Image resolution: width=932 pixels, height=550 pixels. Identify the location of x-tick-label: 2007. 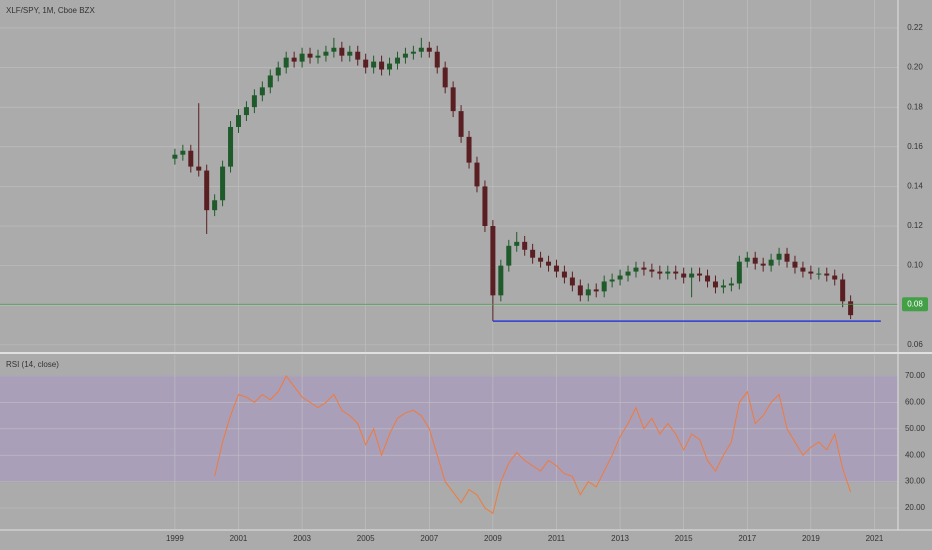
(429, 538).